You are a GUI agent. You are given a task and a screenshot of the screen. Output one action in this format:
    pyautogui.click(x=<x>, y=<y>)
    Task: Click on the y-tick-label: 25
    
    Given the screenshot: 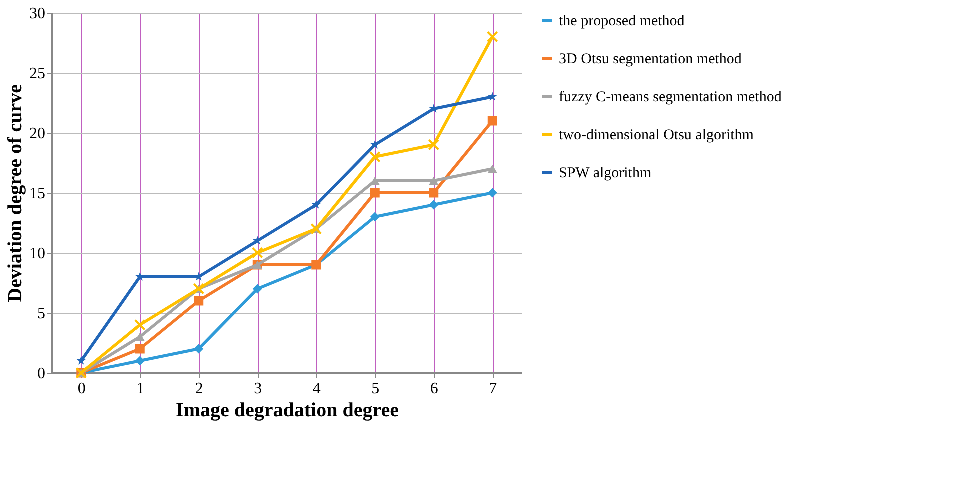 What is the action you would take?
    pyautogui.click(x=38, y=74)
    